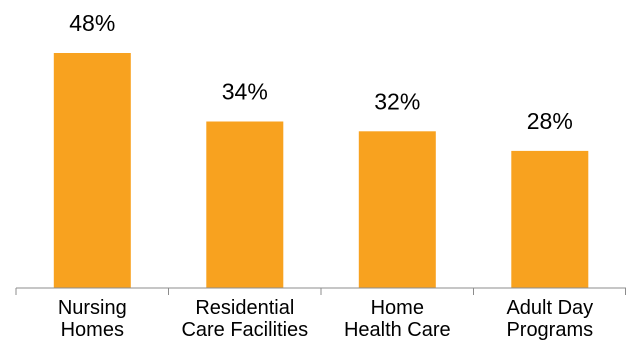  Describe the element at coordinates (245, 92) in the screenshot. I see `data-label-2: 34%` at that location.